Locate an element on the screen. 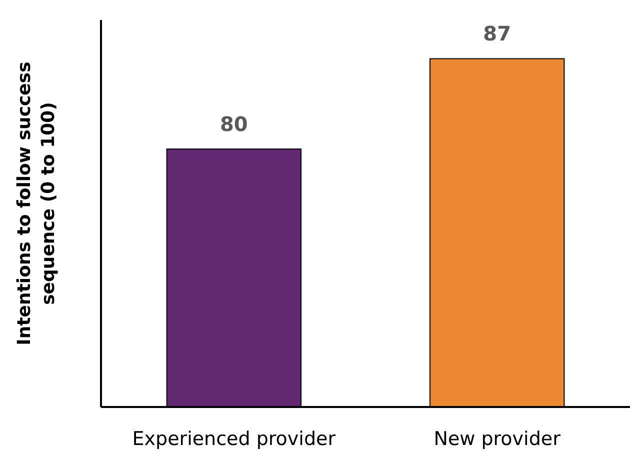 The width and height of the screenshot is (639, 463). data-label: 80 is located at coordinates (234, 124).